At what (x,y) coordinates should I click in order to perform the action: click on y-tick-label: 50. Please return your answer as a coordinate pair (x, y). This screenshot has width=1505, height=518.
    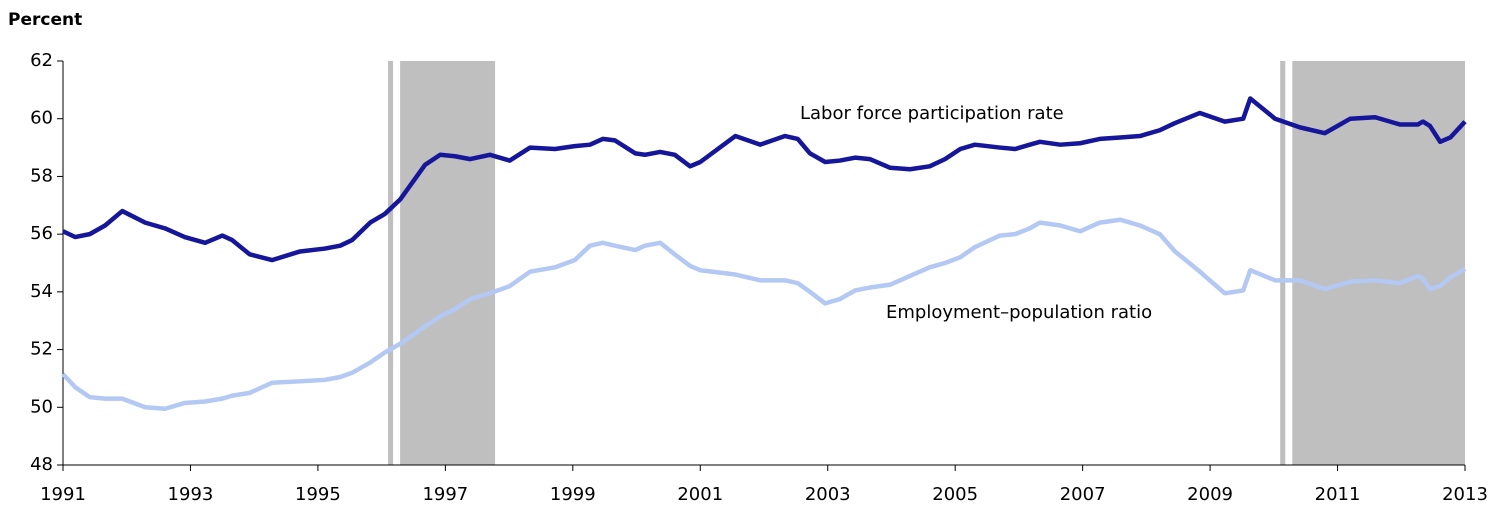
    Looking at the image, I should click on (41, 406).